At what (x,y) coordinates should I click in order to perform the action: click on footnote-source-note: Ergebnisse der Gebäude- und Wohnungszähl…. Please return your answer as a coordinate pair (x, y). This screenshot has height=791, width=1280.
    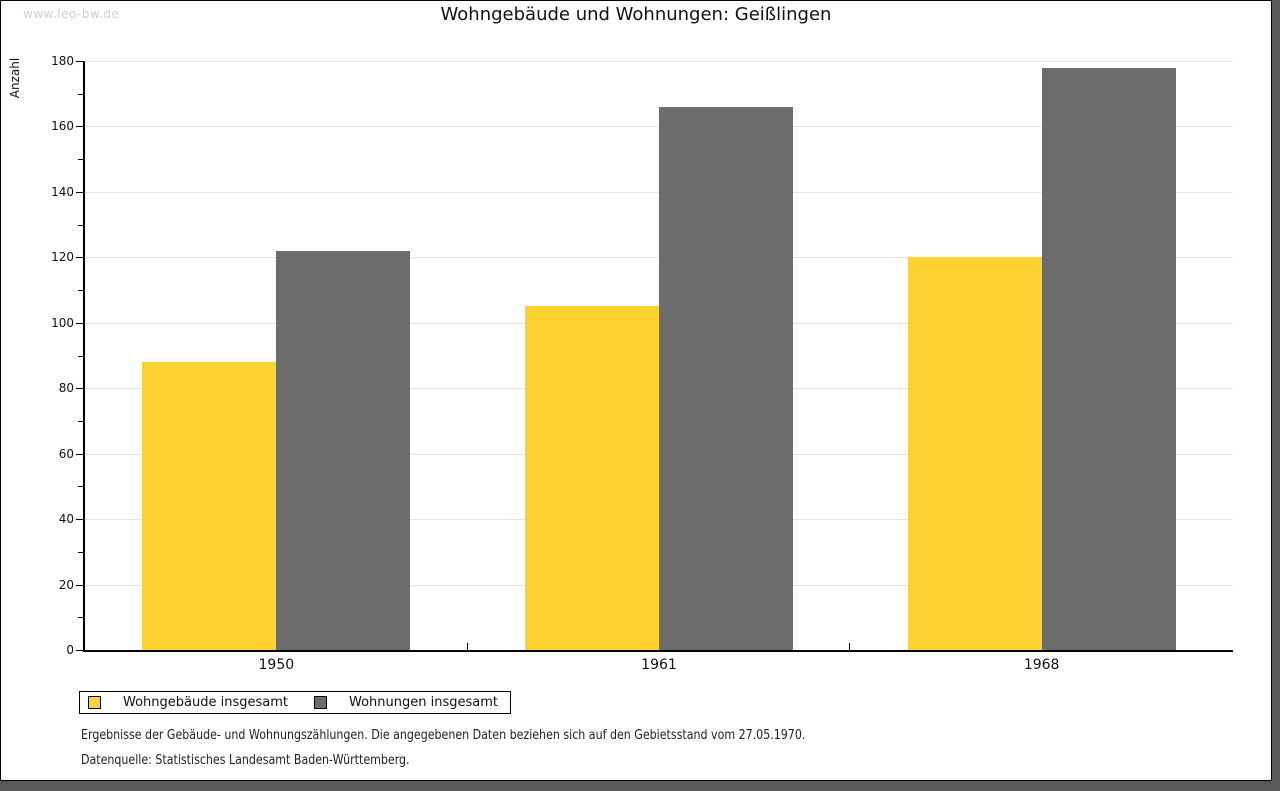
    Looking at the image, I should click on (443, 735).